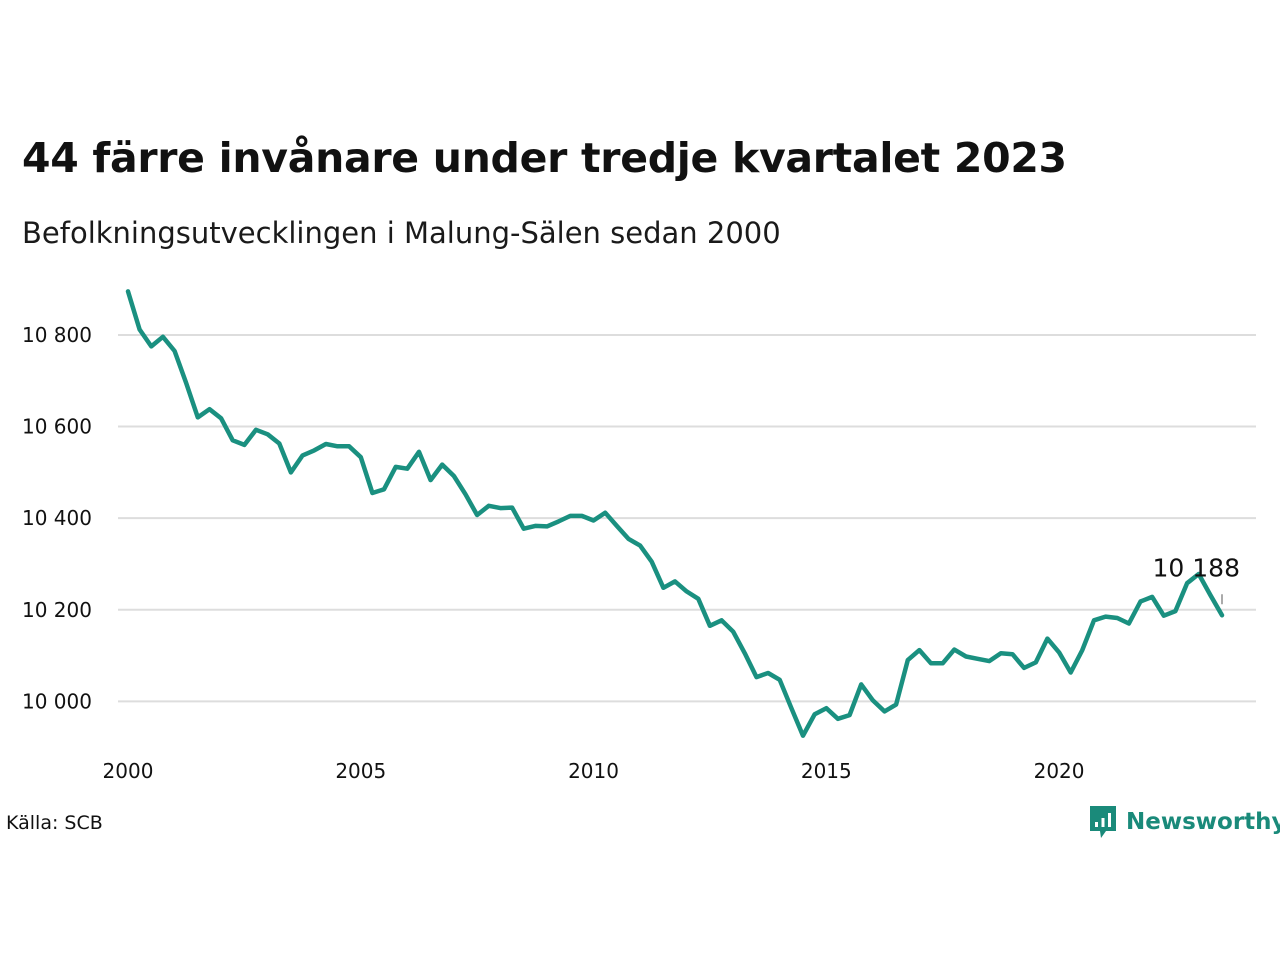 The height and width of the screenshot is (960, 1280). I want to click on source-note: Källa: SCB, so click(54, 823).